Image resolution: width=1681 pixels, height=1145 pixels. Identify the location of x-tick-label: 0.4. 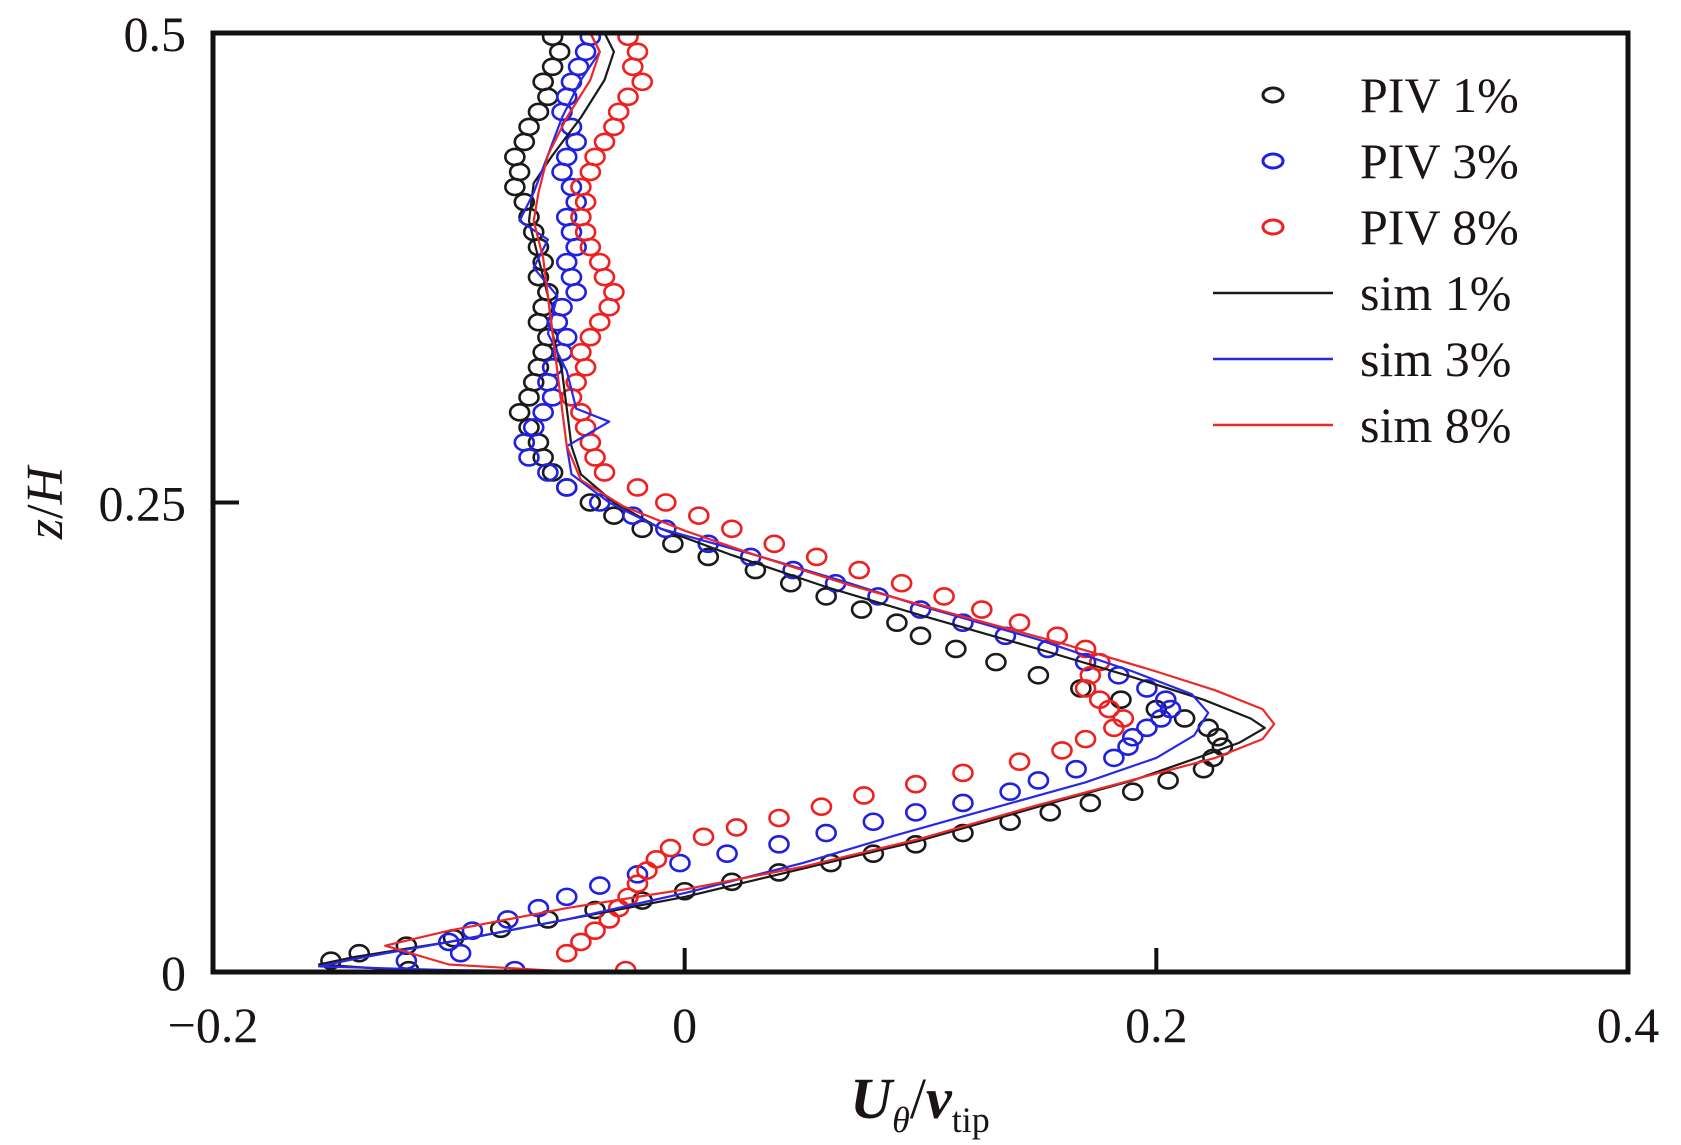
(1628, 1025).